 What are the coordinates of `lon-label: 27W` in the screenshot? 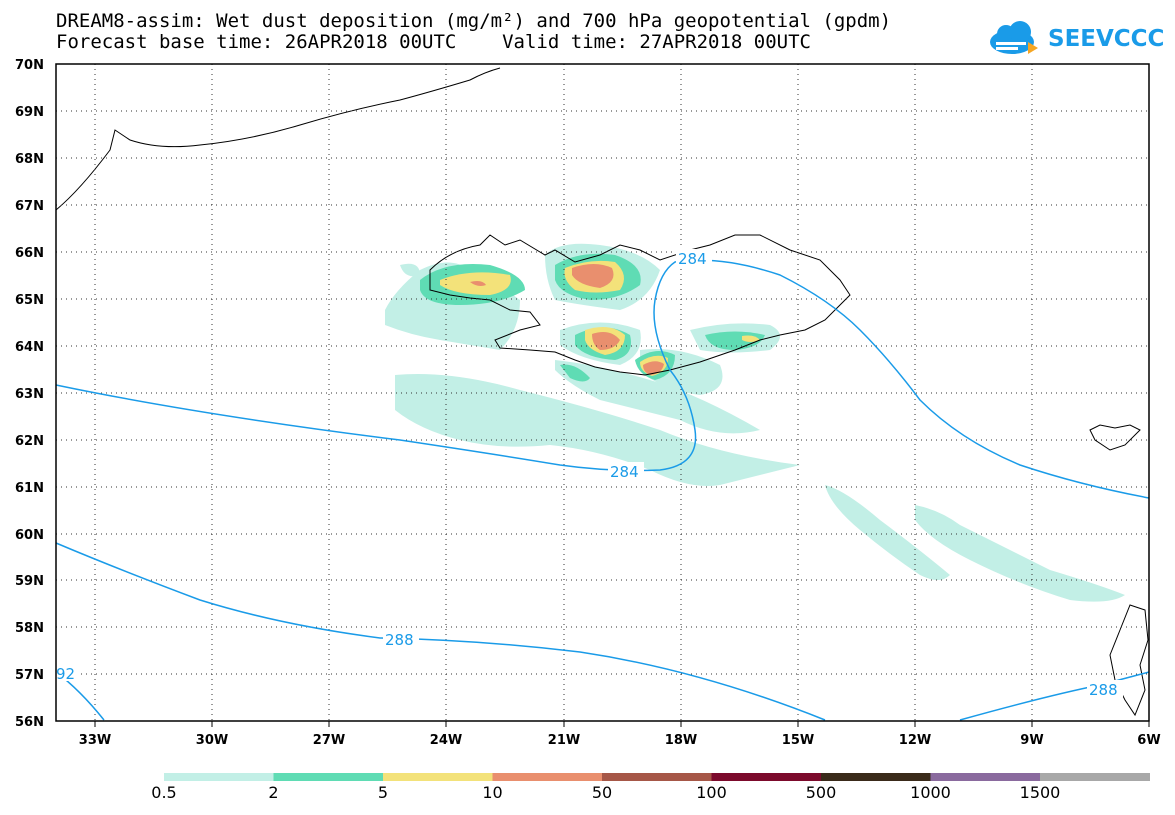 It's located at (329, 740).